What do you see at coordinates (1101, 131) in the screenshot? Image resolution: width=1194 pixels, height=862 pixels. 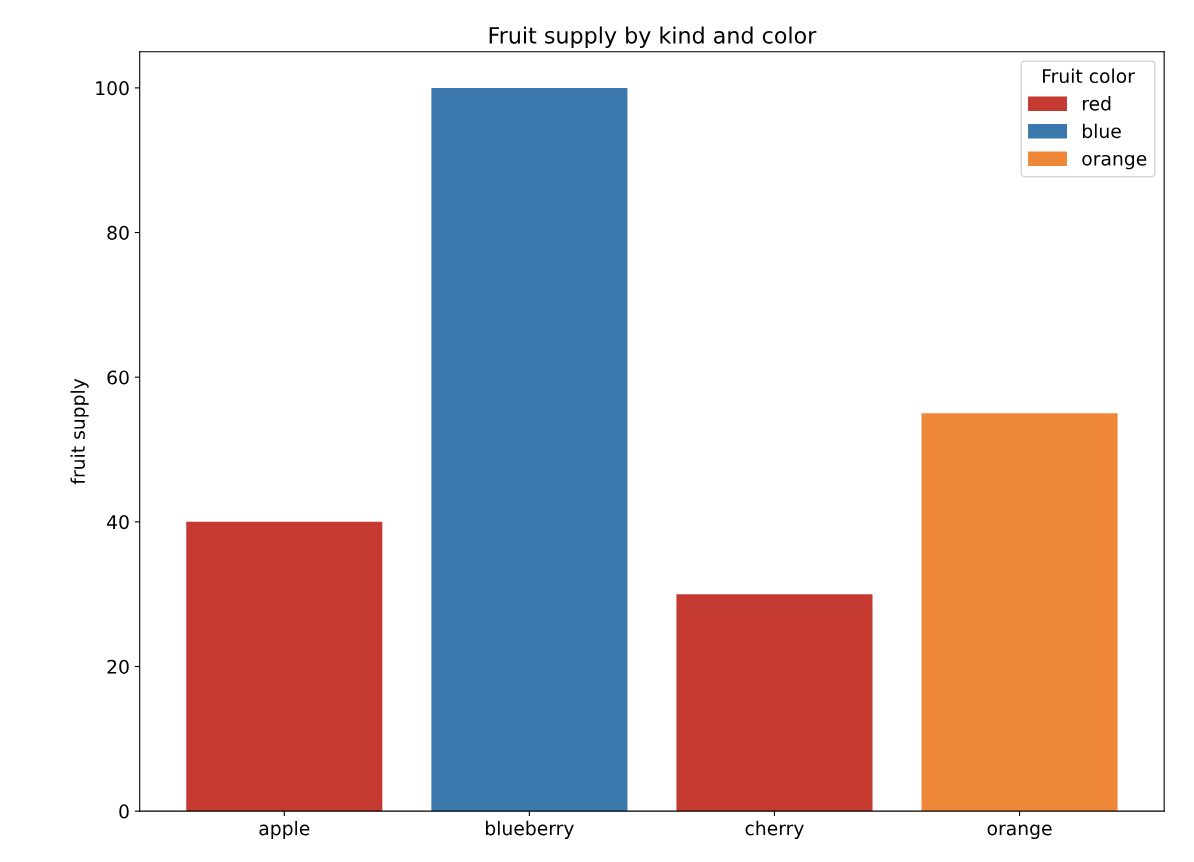 I see `legend-label: blue` at bounding box center [1101, 131].